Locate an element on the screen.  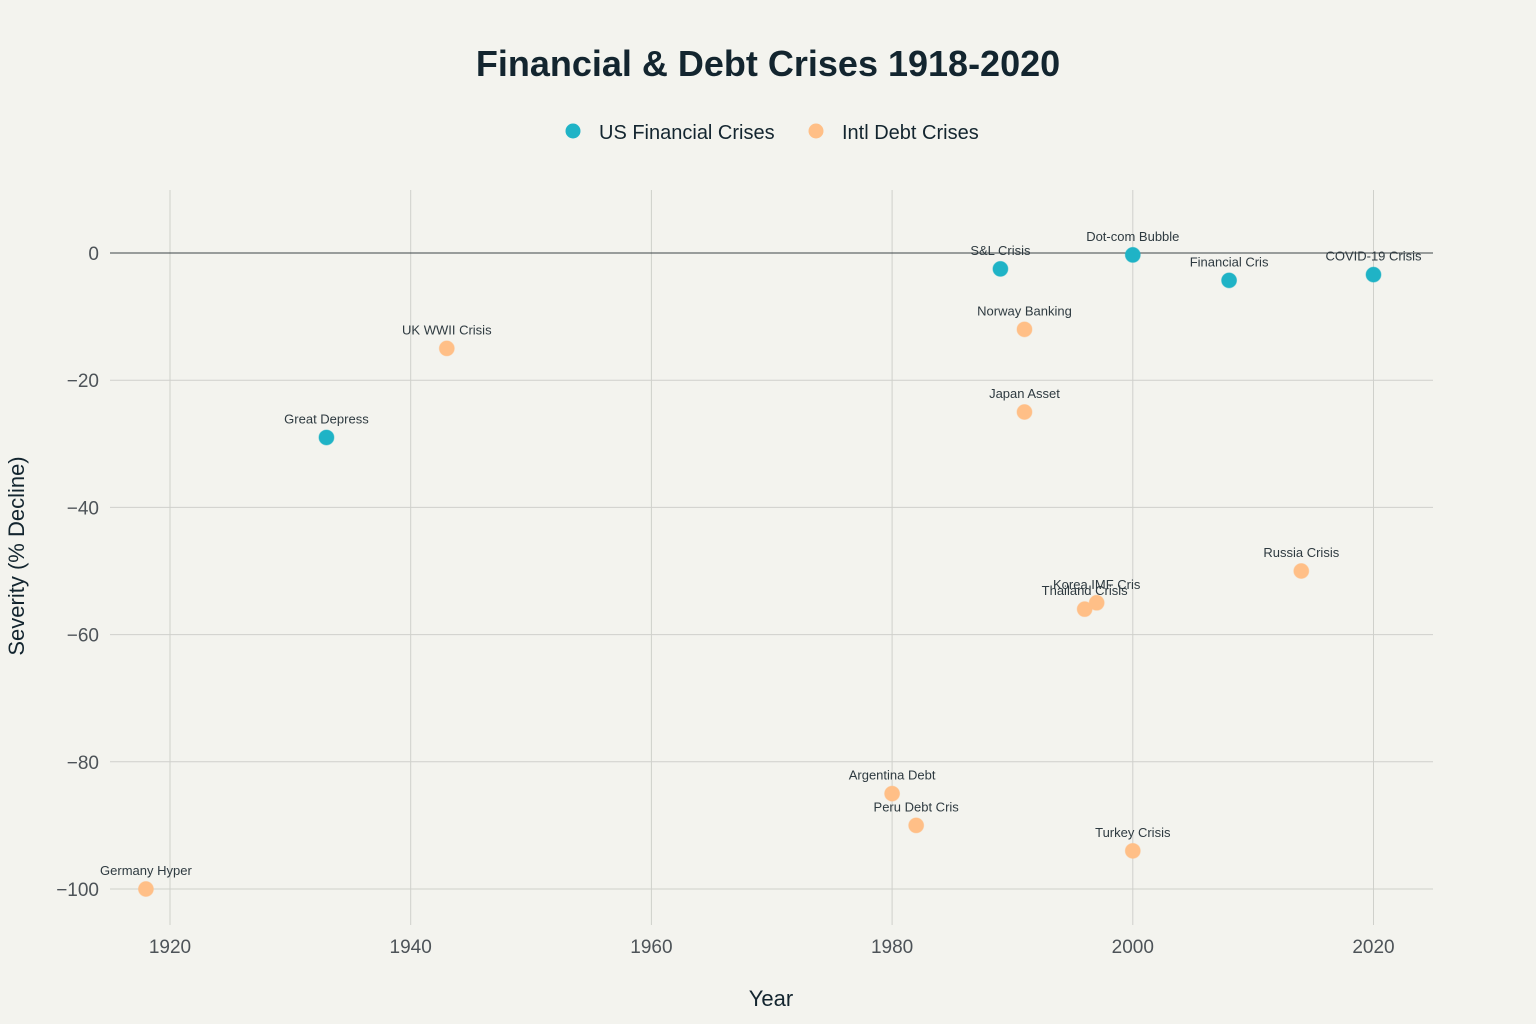
y-tick-label: −20 is located at coordinates (83, 381).